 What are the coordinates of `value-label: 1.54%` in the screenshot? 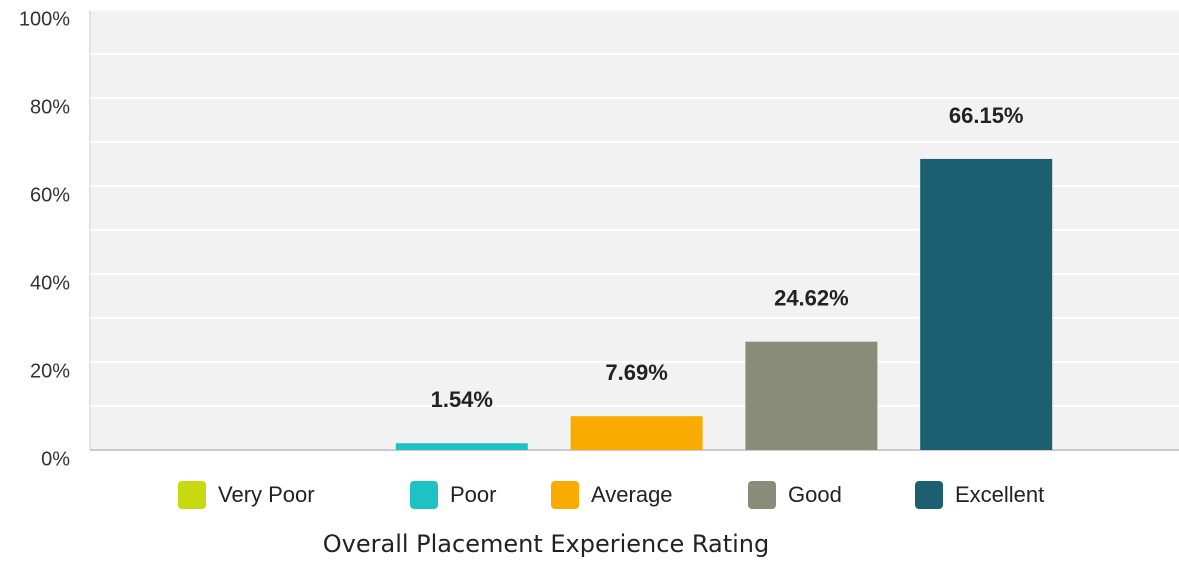 It's located at (462, 399).